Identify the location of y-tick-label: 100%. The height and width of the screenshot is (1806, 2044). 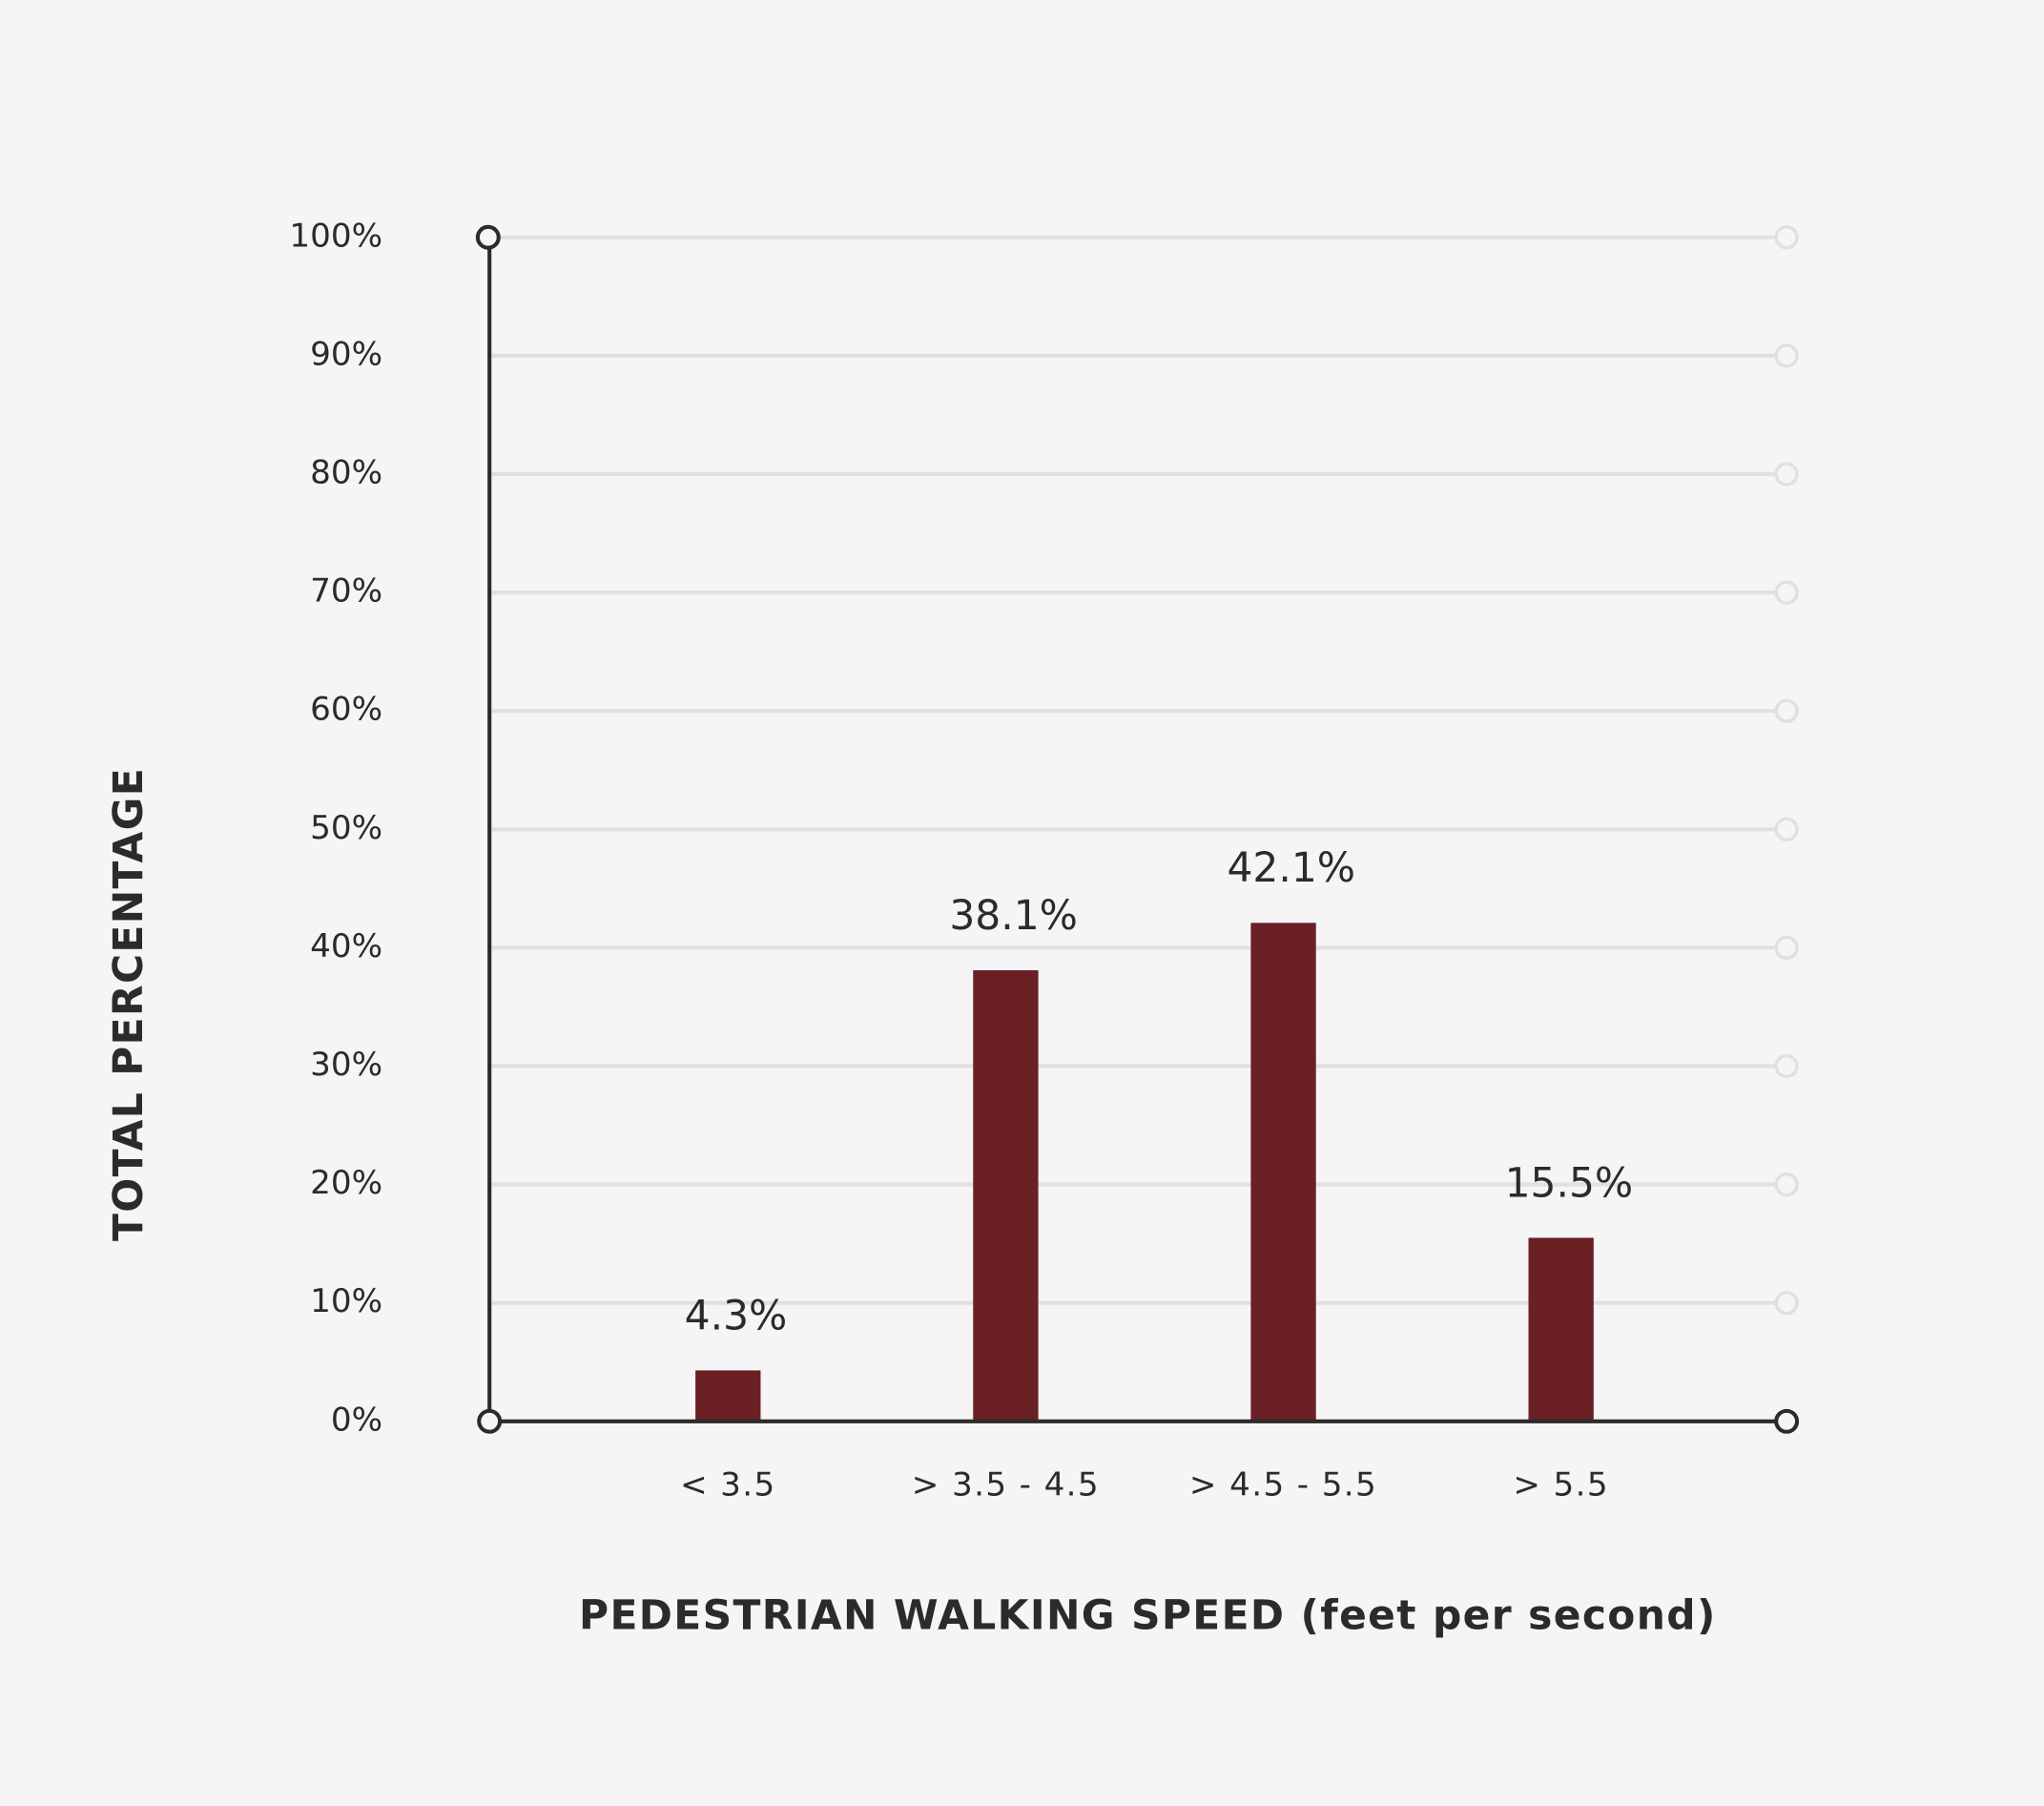
(335, 236).